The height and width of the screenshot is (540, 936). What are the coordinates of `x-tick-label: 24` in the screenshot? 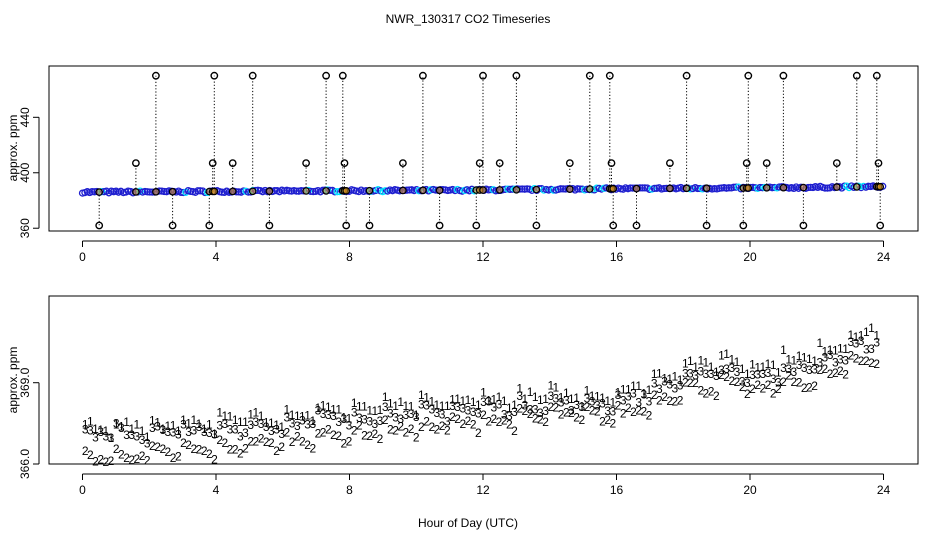 It's located at (884, 490).